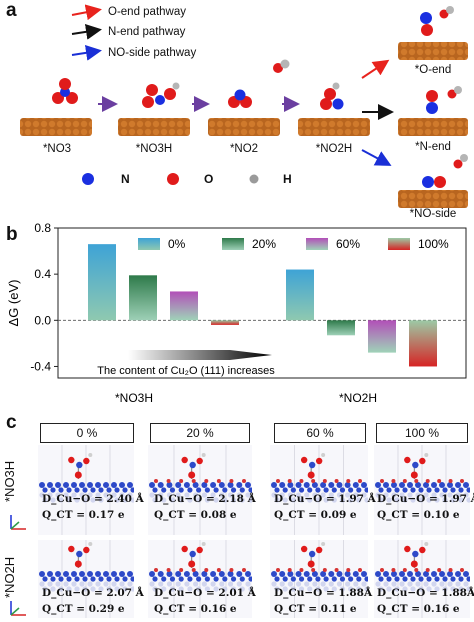 This screenshot has width=474, height=622. Describe the element at coordinates (320, 433) in the screenshot. I see `column-header-60: 60 %` at that location.